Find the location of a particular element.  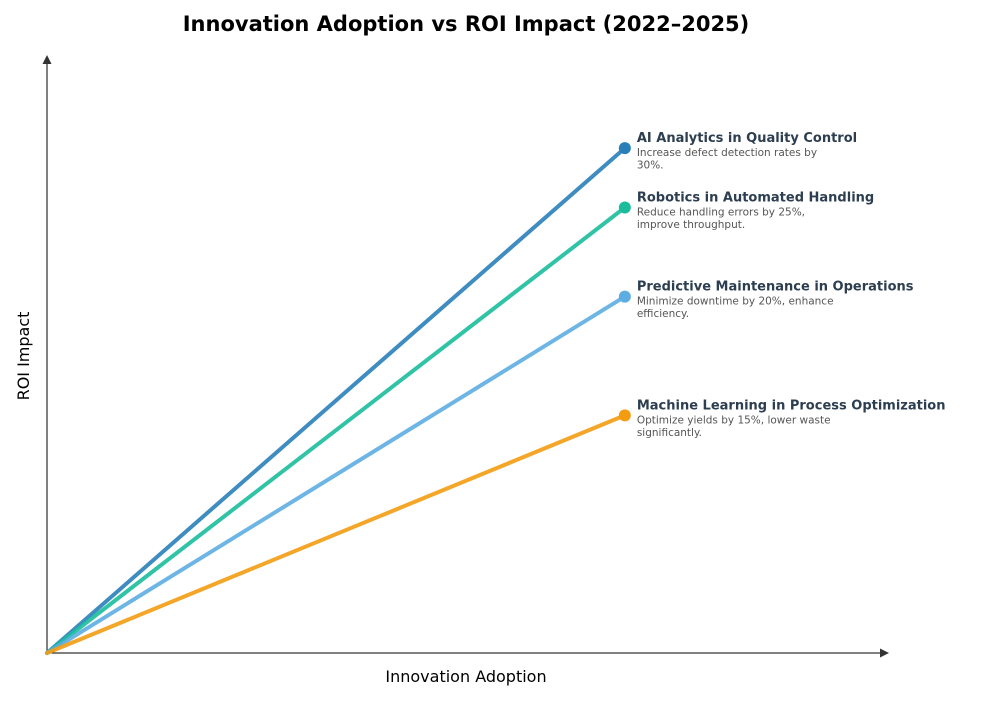

series-description: significantly. is located at coordinates (669, 433).